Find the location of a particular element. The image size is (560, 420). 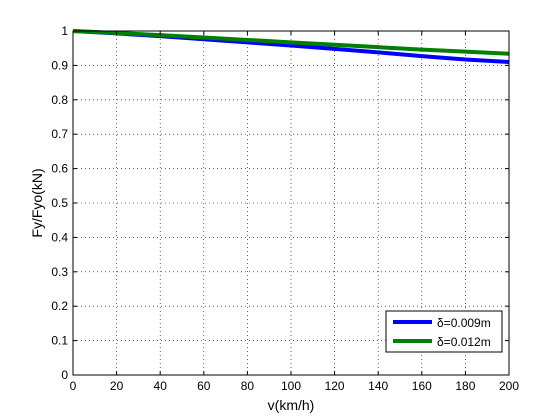

legend-label-series-1: δ=0.009m is located at coordinates (464, 323).